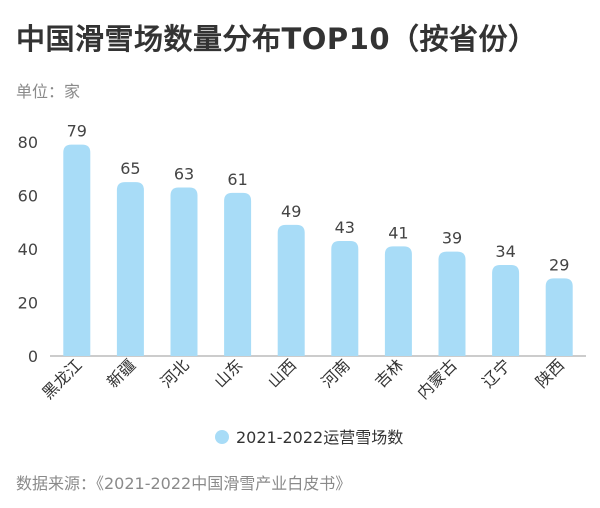  I want to click on x-tick-label: 河南, so click(336, 373).